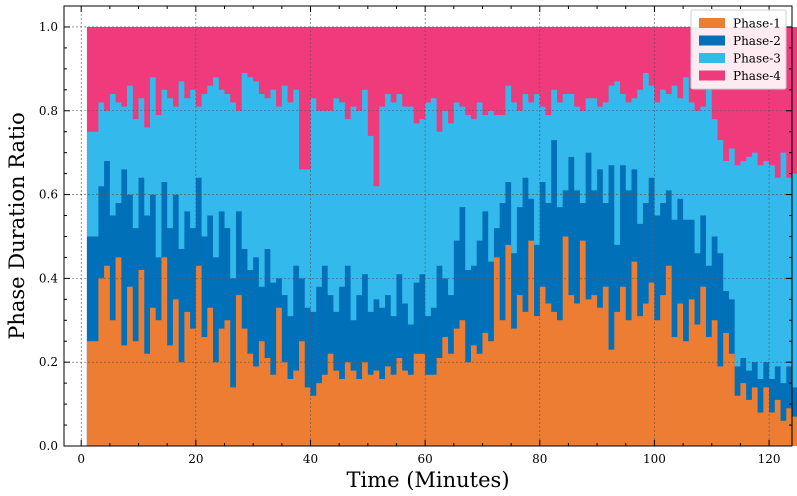 The height and width of the screenshot is (496, 797). Describe the element at coordinates (769, 459) in the screenshot. I see `x-tick-label: 120` at that location.